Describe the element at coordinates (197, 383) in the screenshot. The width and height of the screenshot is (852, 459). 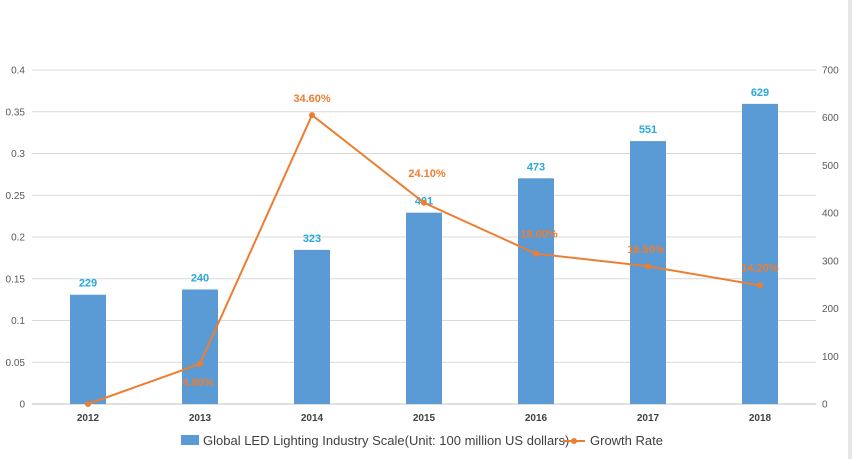
I see `growth-rate-label: 4.80%` at that location.